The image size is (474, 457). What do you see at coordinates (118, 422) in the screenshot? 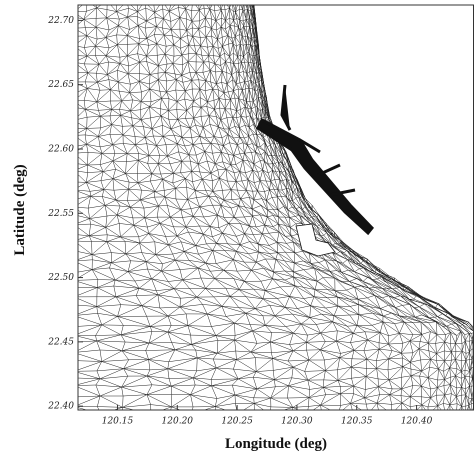
I see `x-tick-label: 120.15` at bounding box center [118, 422].